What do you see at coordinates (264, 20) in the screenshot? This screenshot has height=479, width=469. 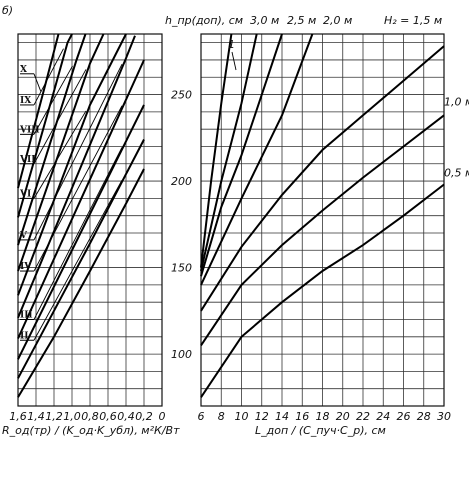 I see `curve-label-3-0m: 3,0 м` at bounding box center [264, 20].